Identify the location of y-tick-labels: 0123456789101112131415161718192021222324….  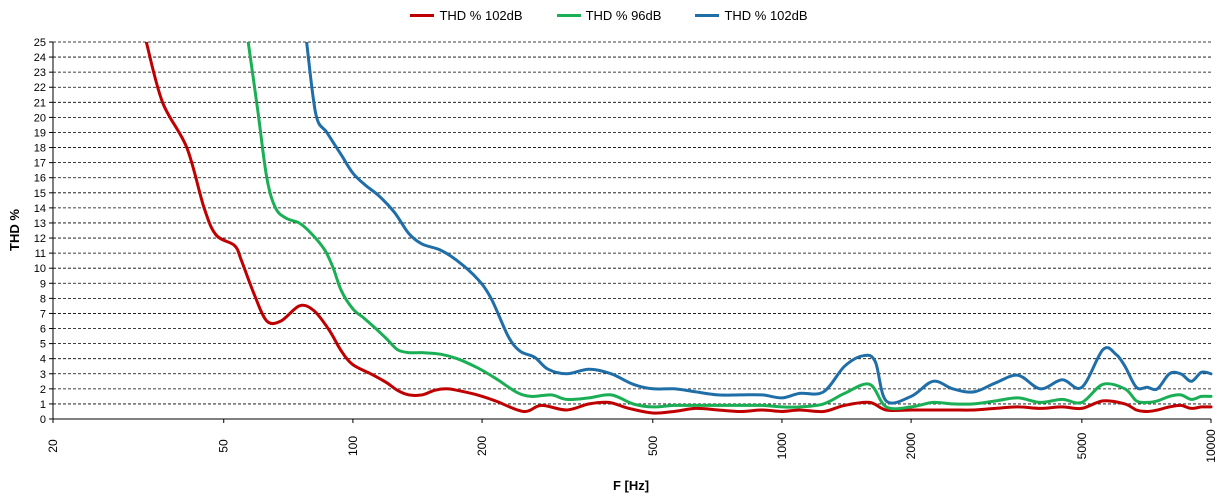
(40, 231).